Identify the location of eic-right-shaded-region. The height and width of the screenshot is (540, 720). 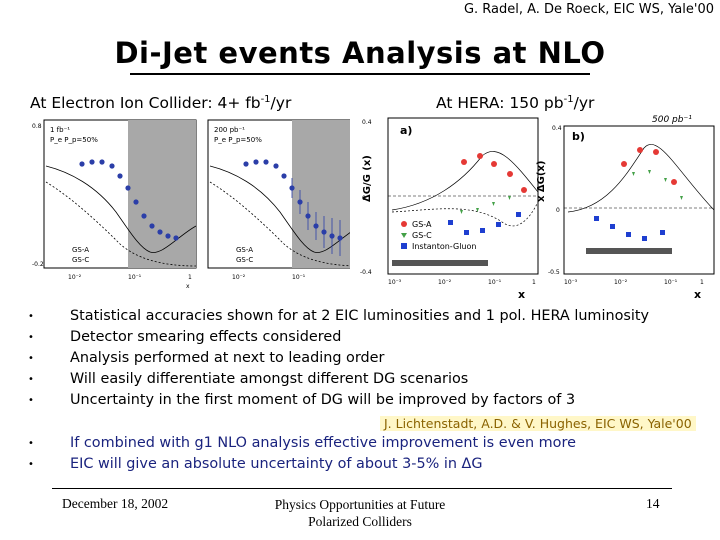
(321, 194).